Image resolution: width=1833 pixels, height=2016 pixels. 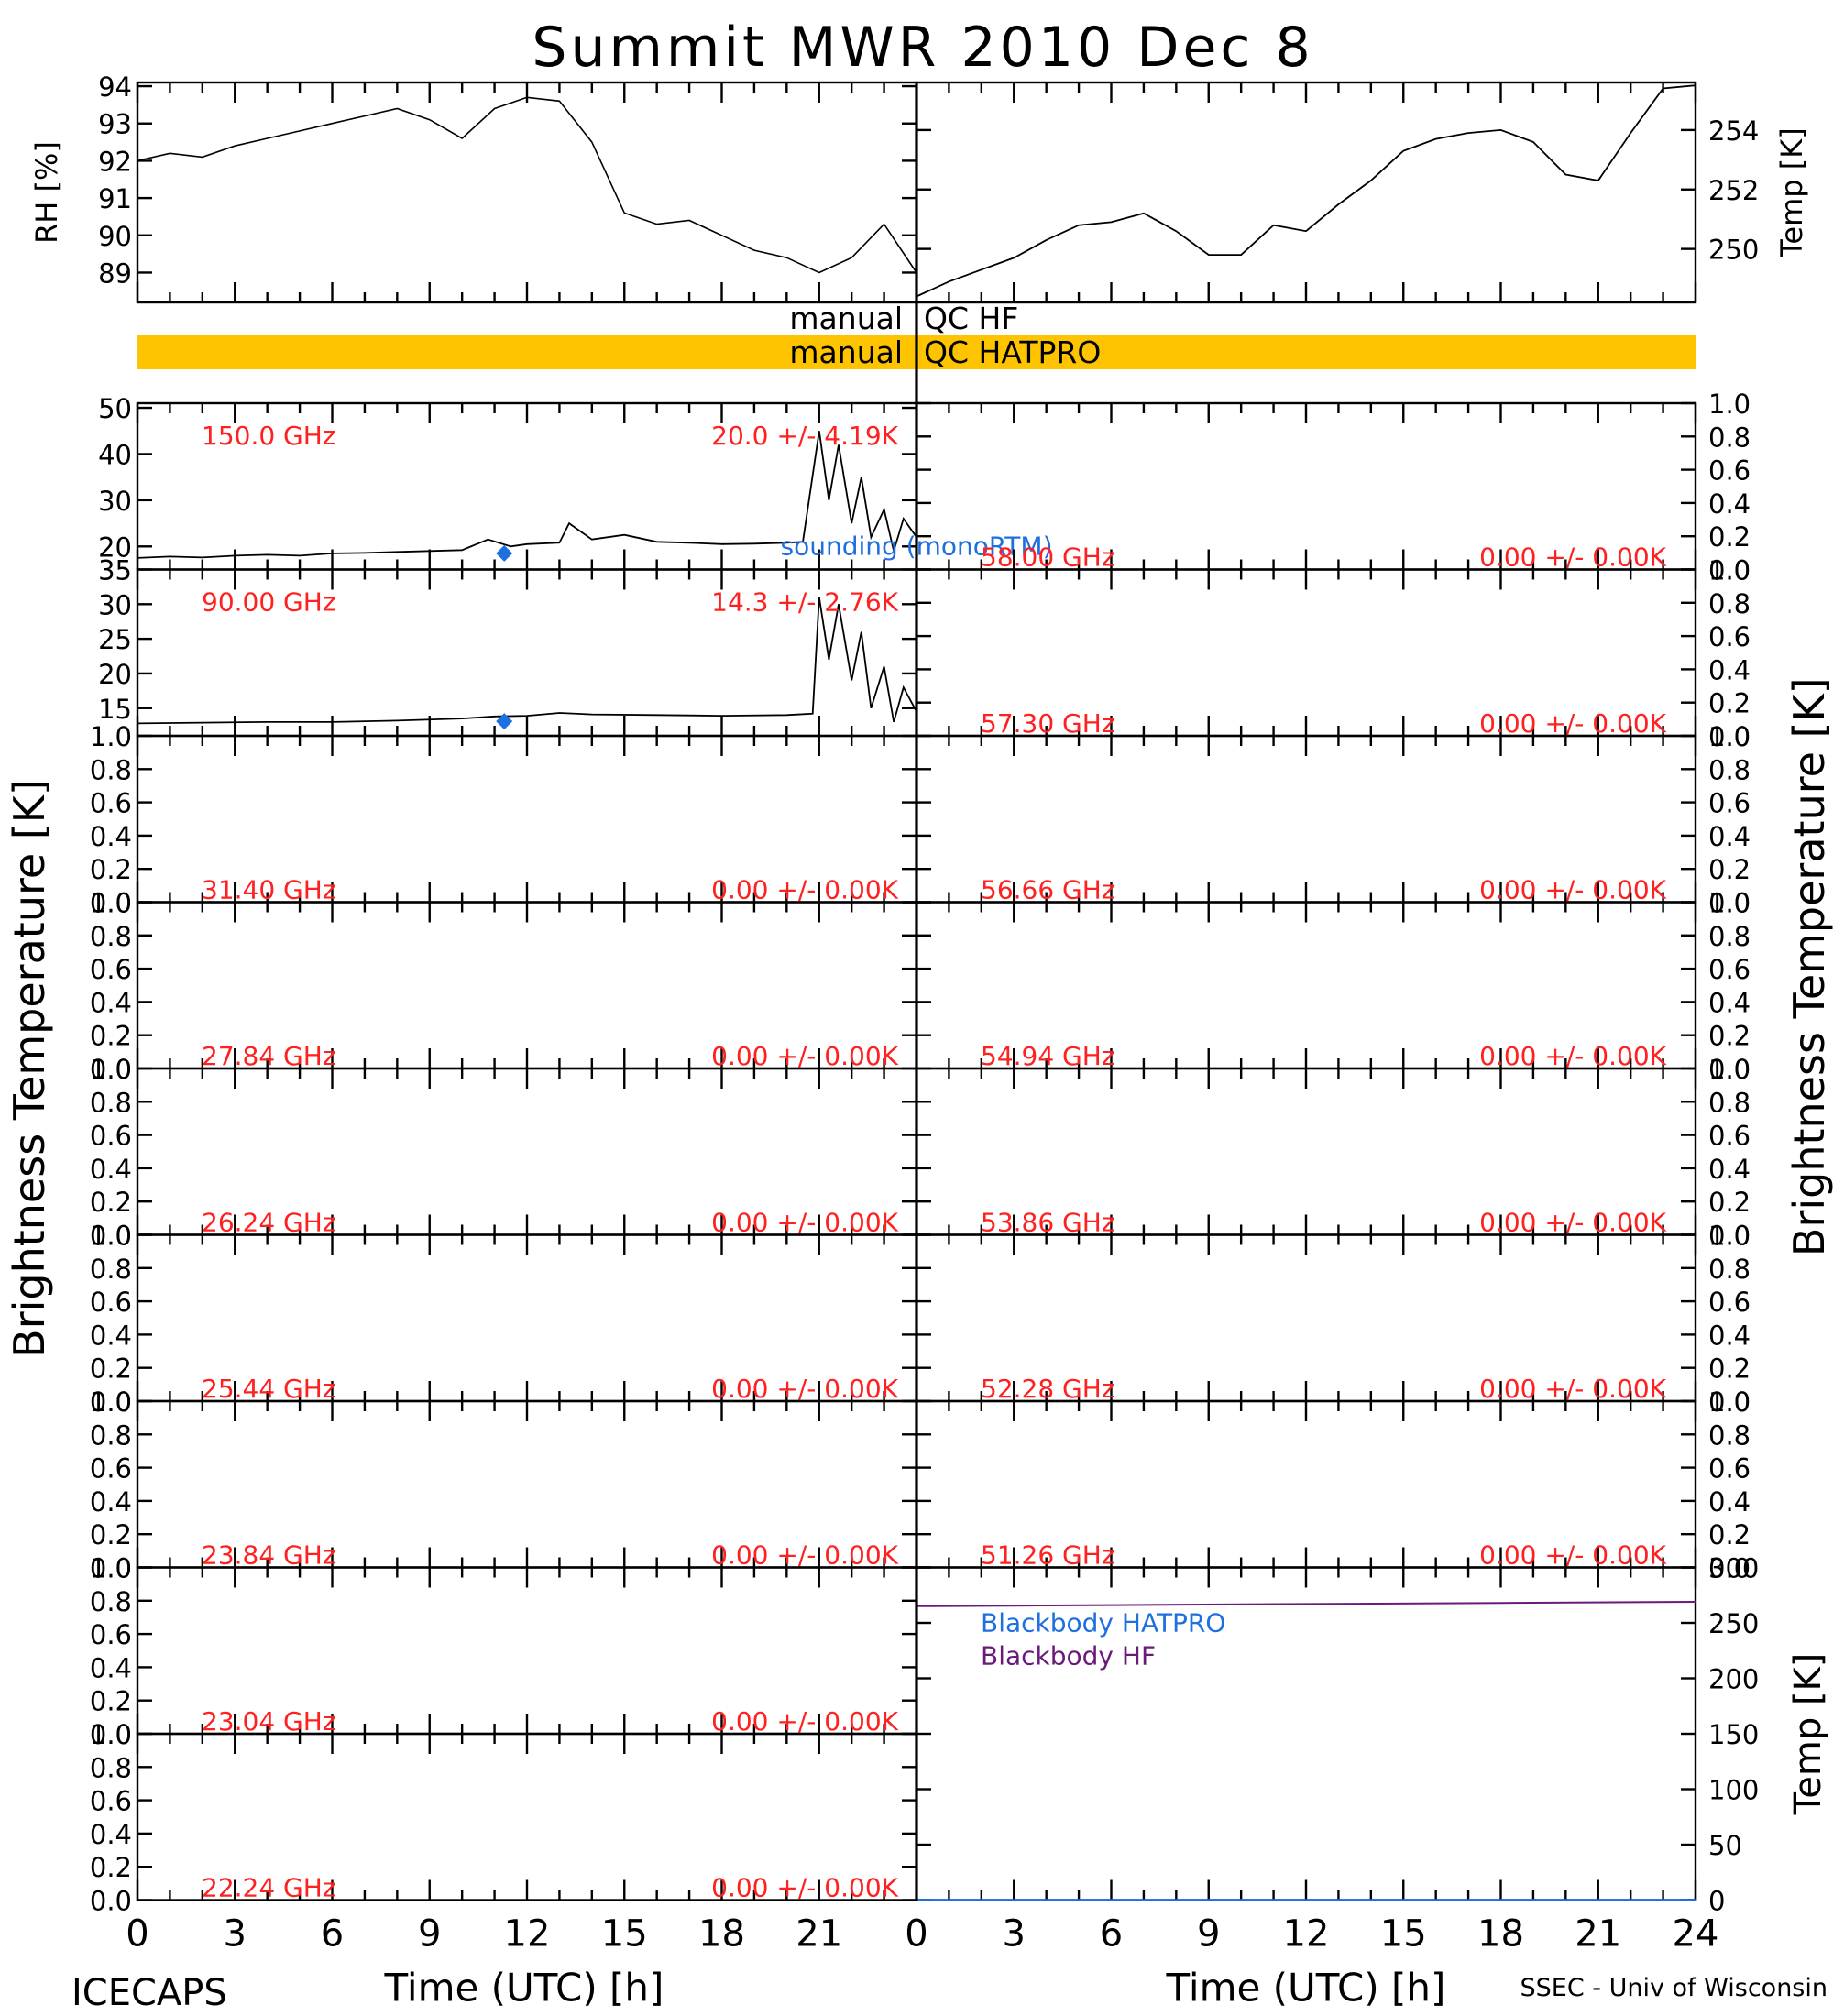 I want to click on freq-label-bt51.26: 51.26 GHz, so click(x=1048, y=1555).